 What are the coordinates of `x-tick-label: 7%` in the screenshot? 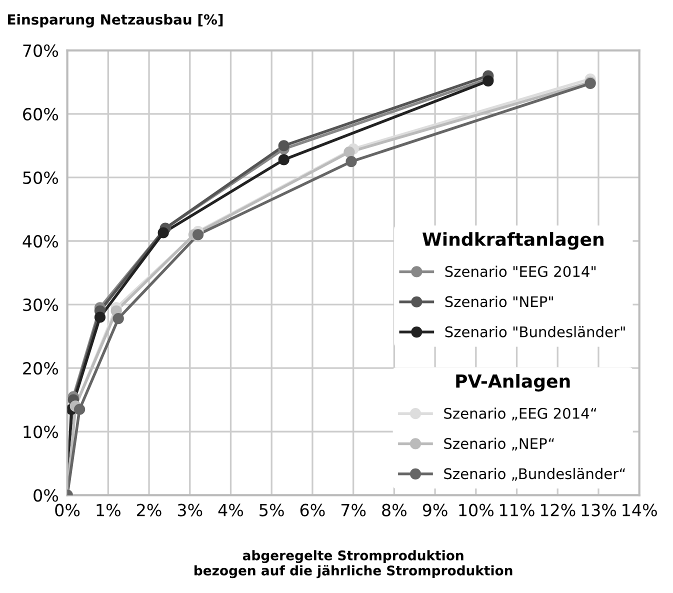 It's located at (353, 510).